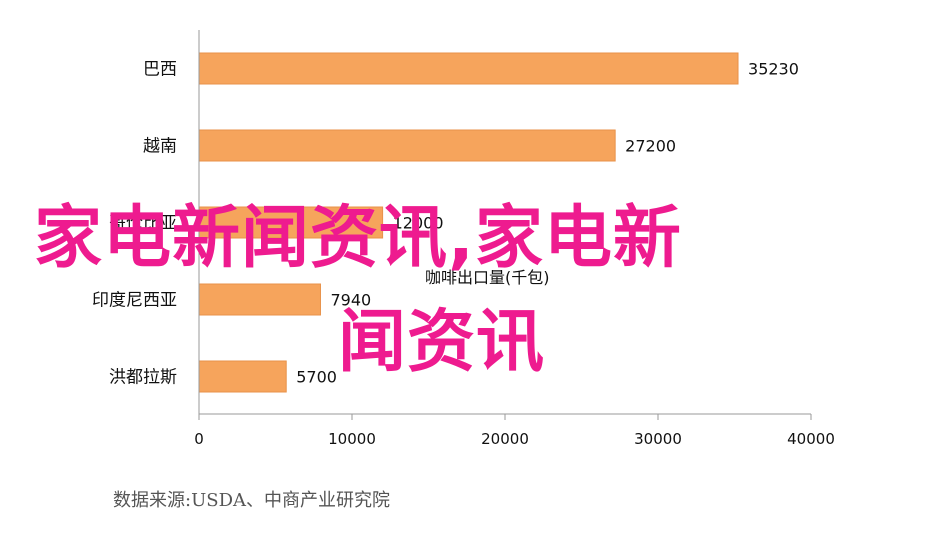 The image size is (931, 539). What do you see at coordinates (251, 500) in the screenshot?
I see `source-note: 数据来源:USDA、中商产业研究院` at bounding box center [251, 500].